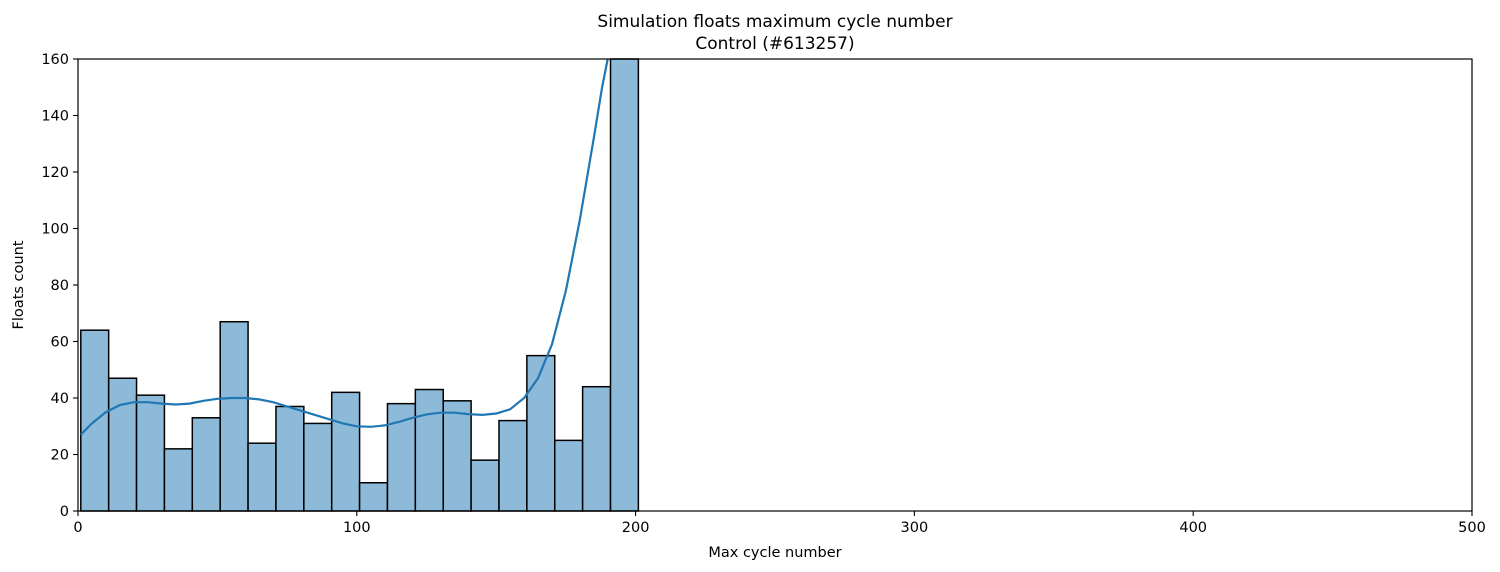  What do you see at coordinates (55, 173) in the screenshot?
I see `y-tick-label: 120` at bounding box center [55, 173].